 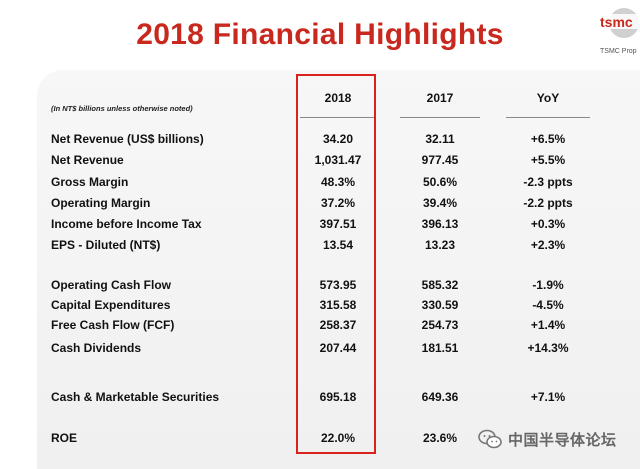 What do you see at coordinates (440, 397) in the screenshot?
I see `value-2017: 649.36` at bounding box center [440, 397].